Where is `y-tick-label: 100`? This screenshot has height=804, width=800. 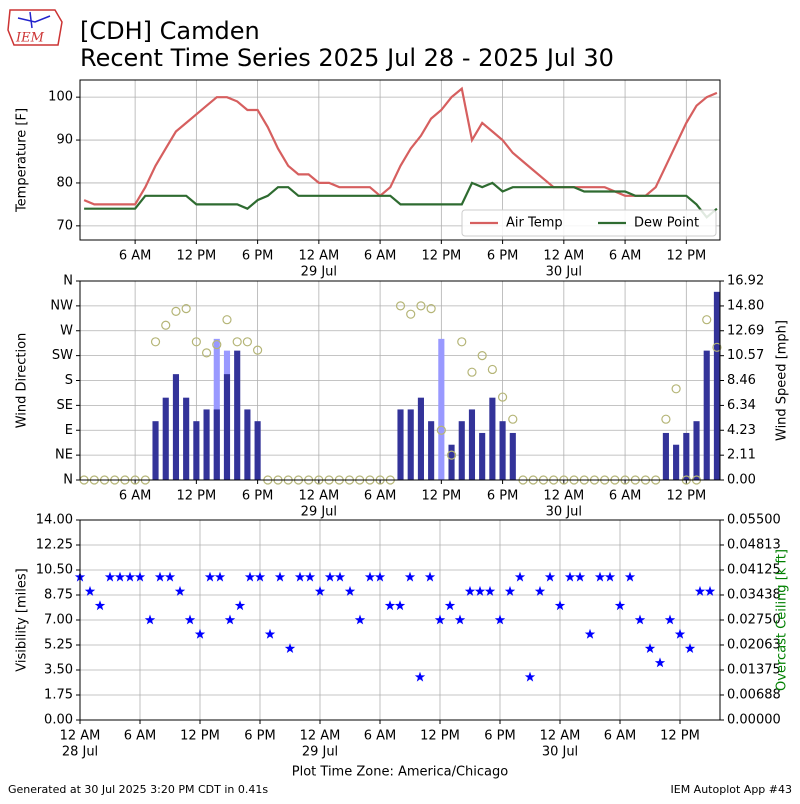
y-tick-label: 100 is located at coordinates (60, 97).